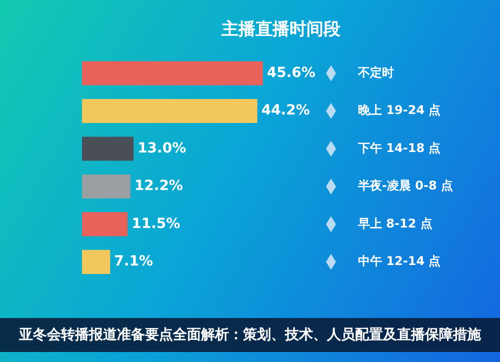 This screenshot has height=362, width=500. What do you see at coordinates (394, 223) in the screenshot?
I see `y-tick-label: 早上 8-12 点` at bounding box center [394, 223].